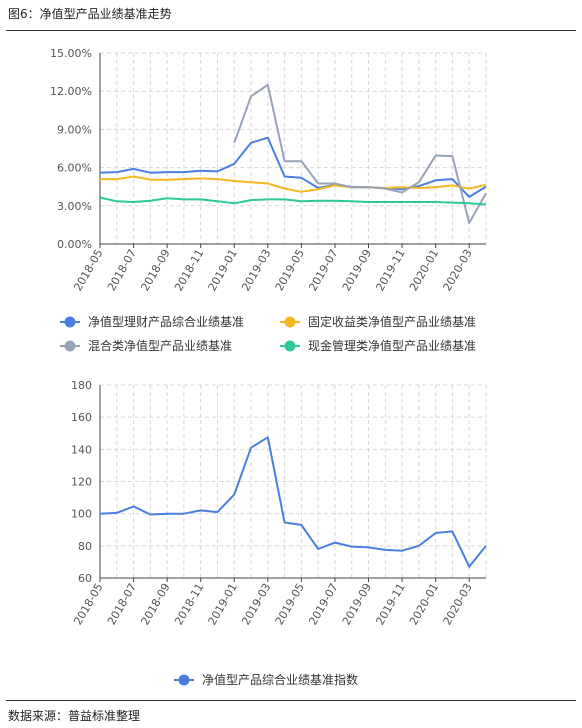  I want to click on y-tick-label: 100, so click(81, 514).